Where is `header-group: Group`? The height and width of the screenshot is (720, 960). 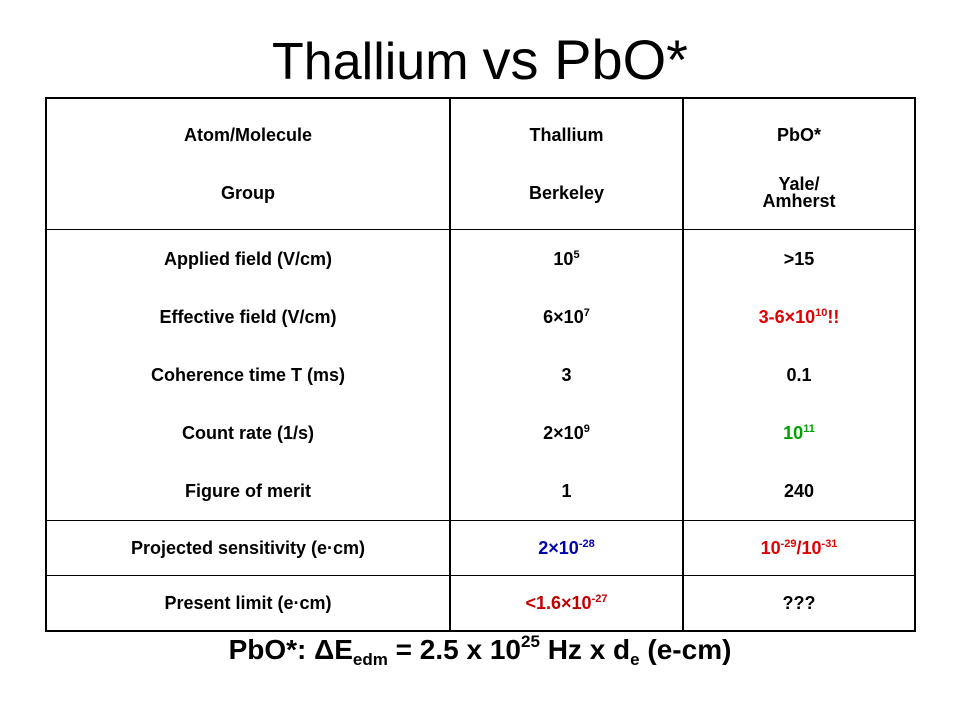
header-group: Group is located at coordinates (248, 193).